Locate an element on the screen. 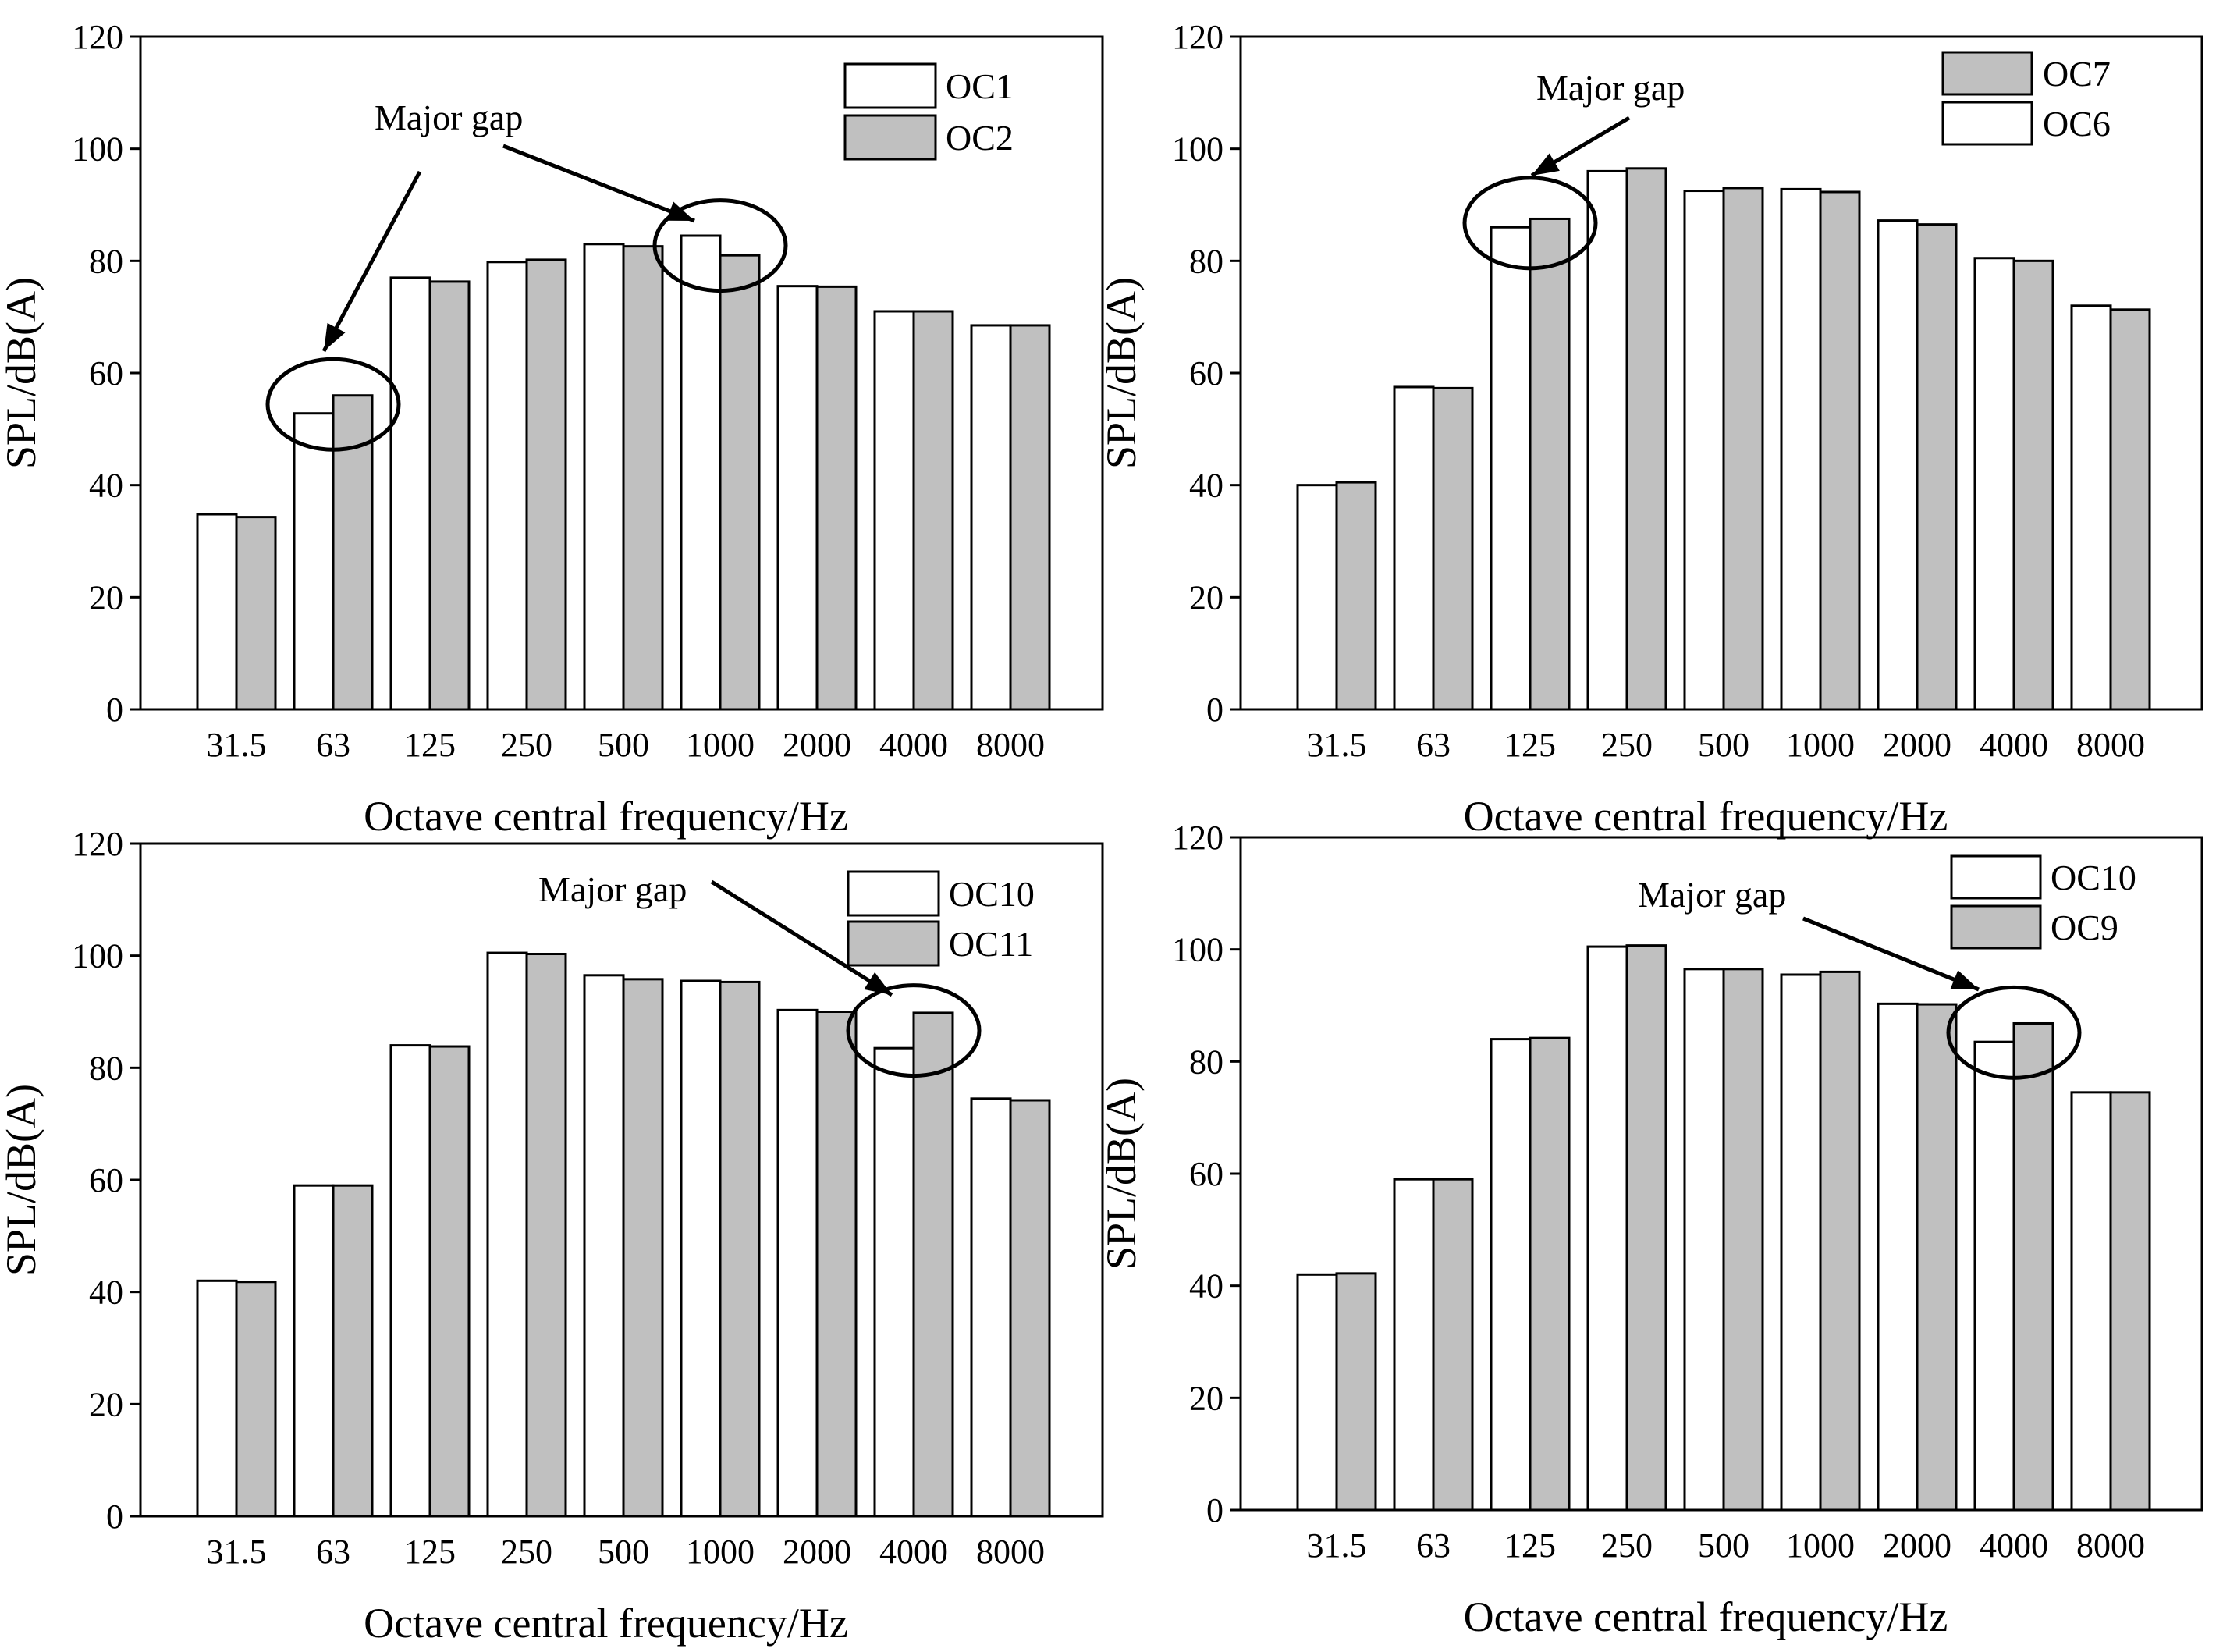 The image size is (2223, 1652). legend-label-oc2: OC2 is located at coordinates (980, 138).